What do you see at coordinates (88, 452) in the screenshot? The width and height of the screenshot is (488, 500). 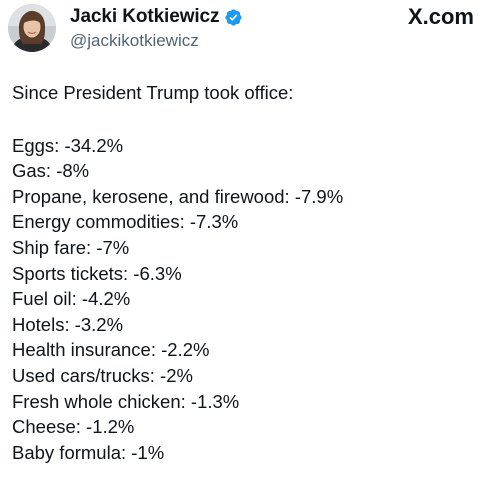 I see `list-item: Baby formula: -1%` at bounding box center [88, 452].